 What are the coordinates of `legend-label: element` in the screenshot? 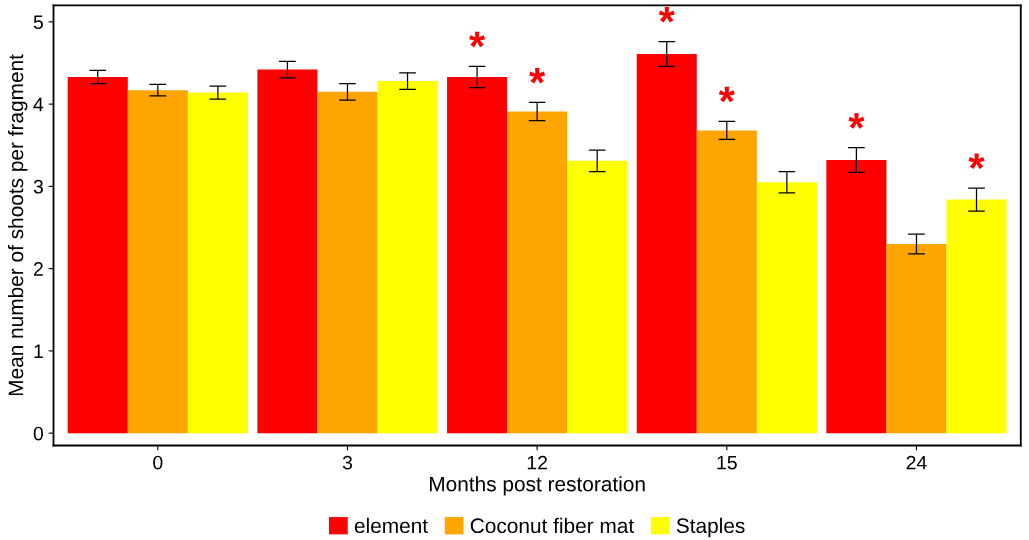 It's located at (391, 525).